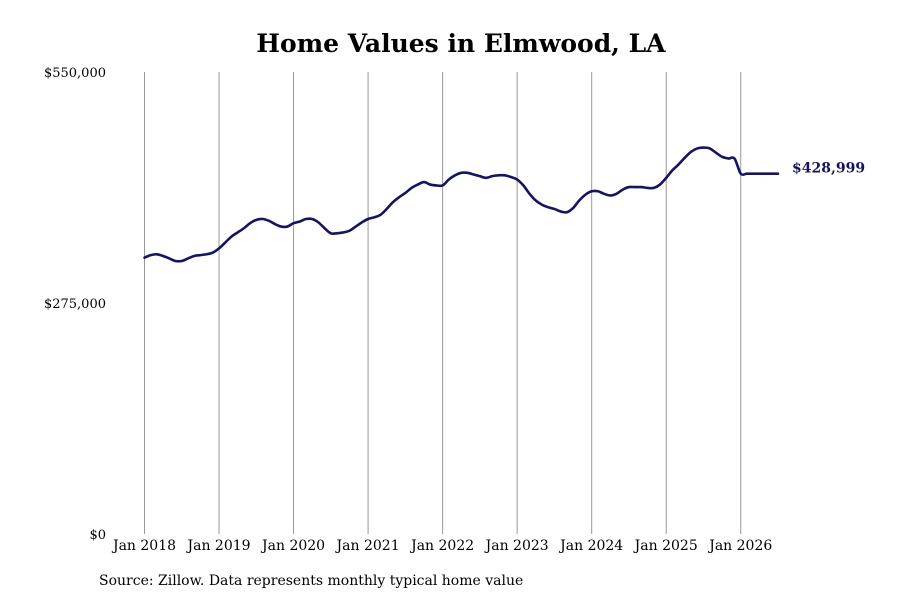  What do you see at coordinates (217, 546) in the screenshot?
I see `x-tick-label: Jan 2019` at bounding box center [217, 546].